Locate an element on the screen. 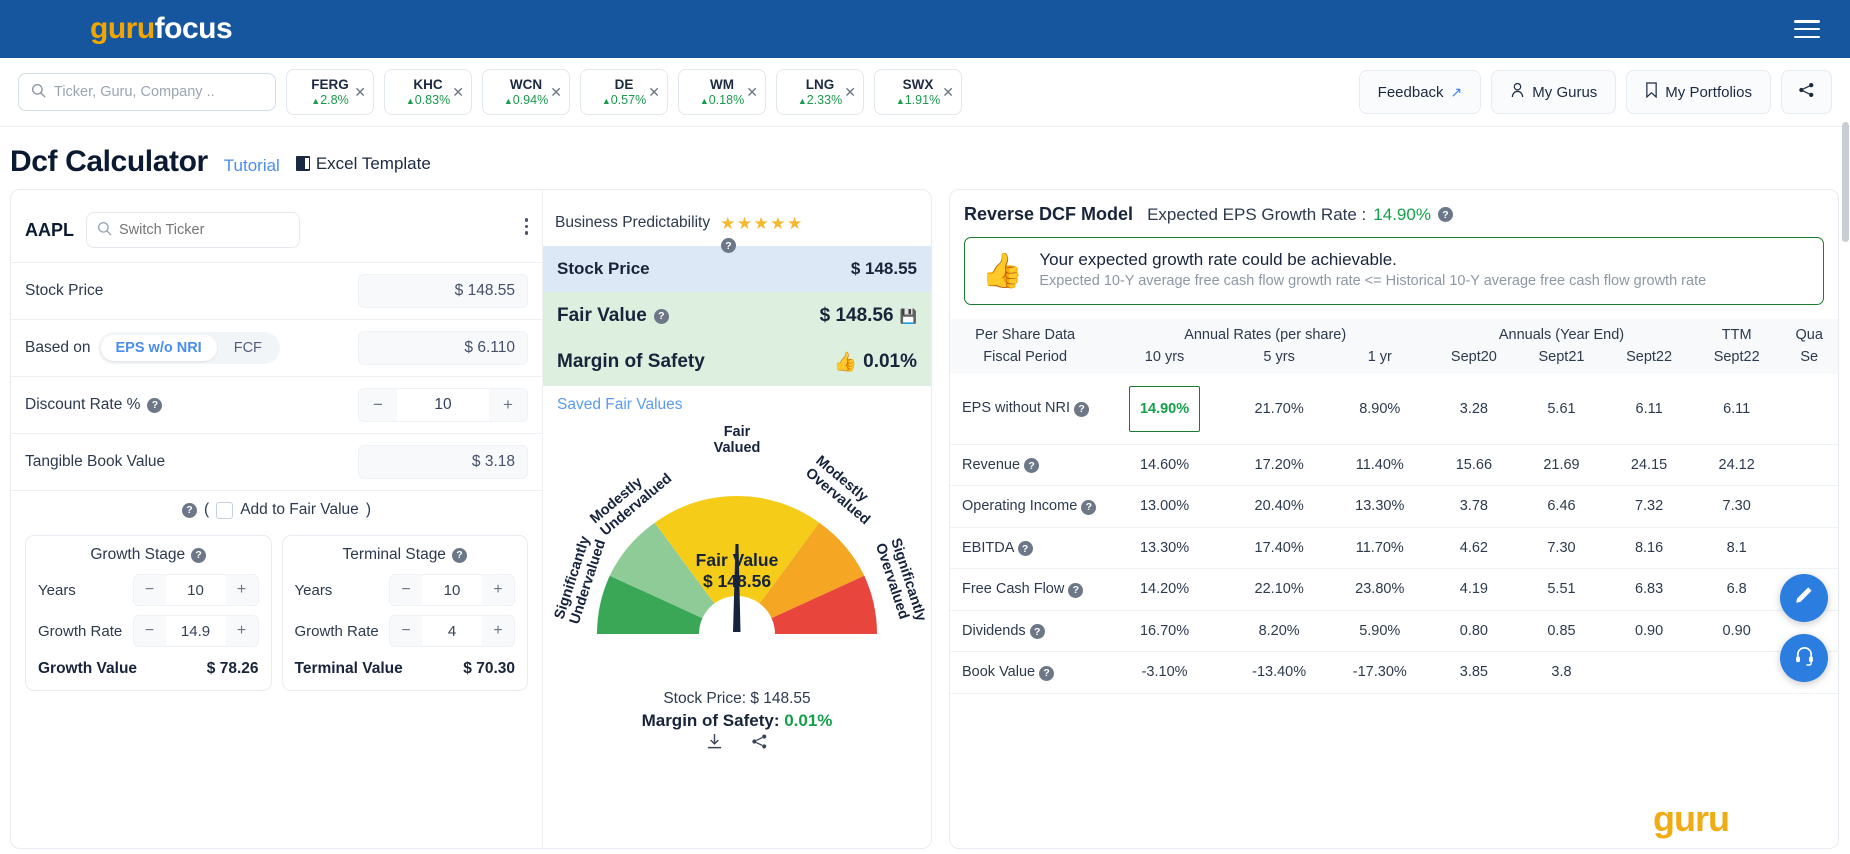 The width and height of the screenshot is (1850, 854). ticker-chip: SWX ▲1.91% ✕ is located at coordinates (918, 92).